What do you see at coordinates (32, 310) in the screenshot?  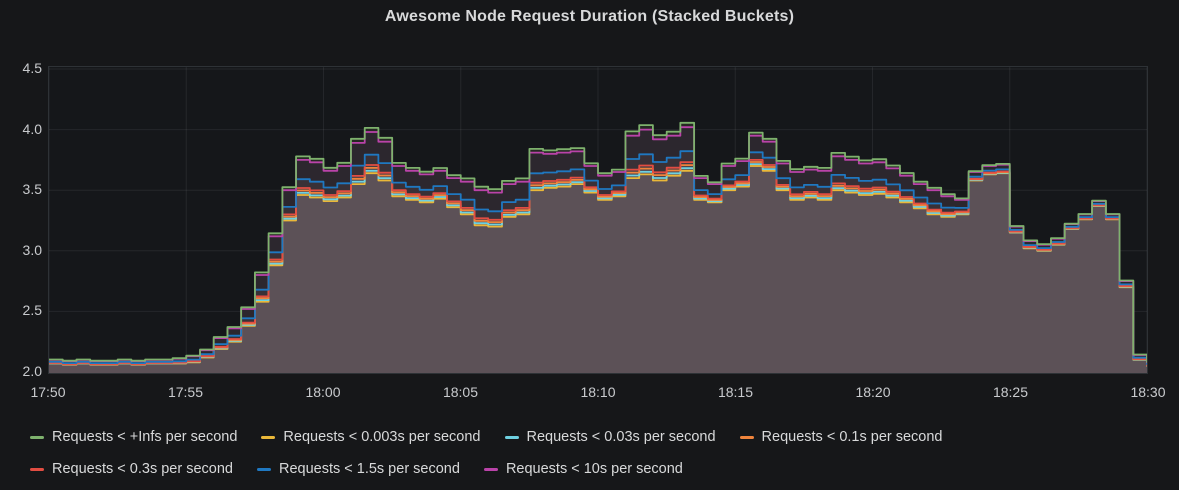 I see `y-axis-tick-label: 2.5` at bounding box center [32, 310].